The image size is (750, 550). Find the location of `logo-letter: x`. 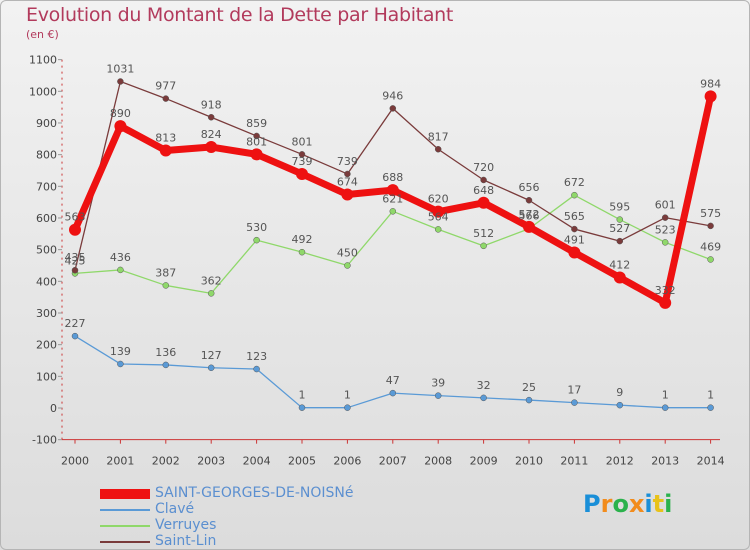

logo-letter: x is located at coordinates (636, 504).